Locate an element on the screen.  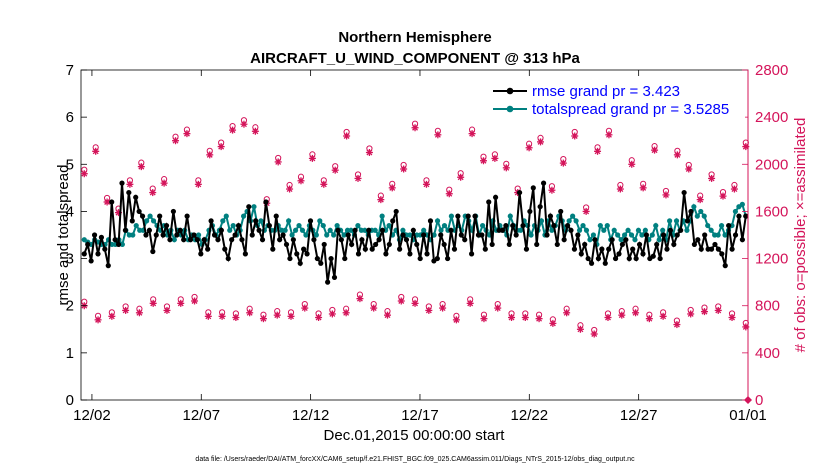
y-tick-label: 1 is located at coordinates (70, 353).